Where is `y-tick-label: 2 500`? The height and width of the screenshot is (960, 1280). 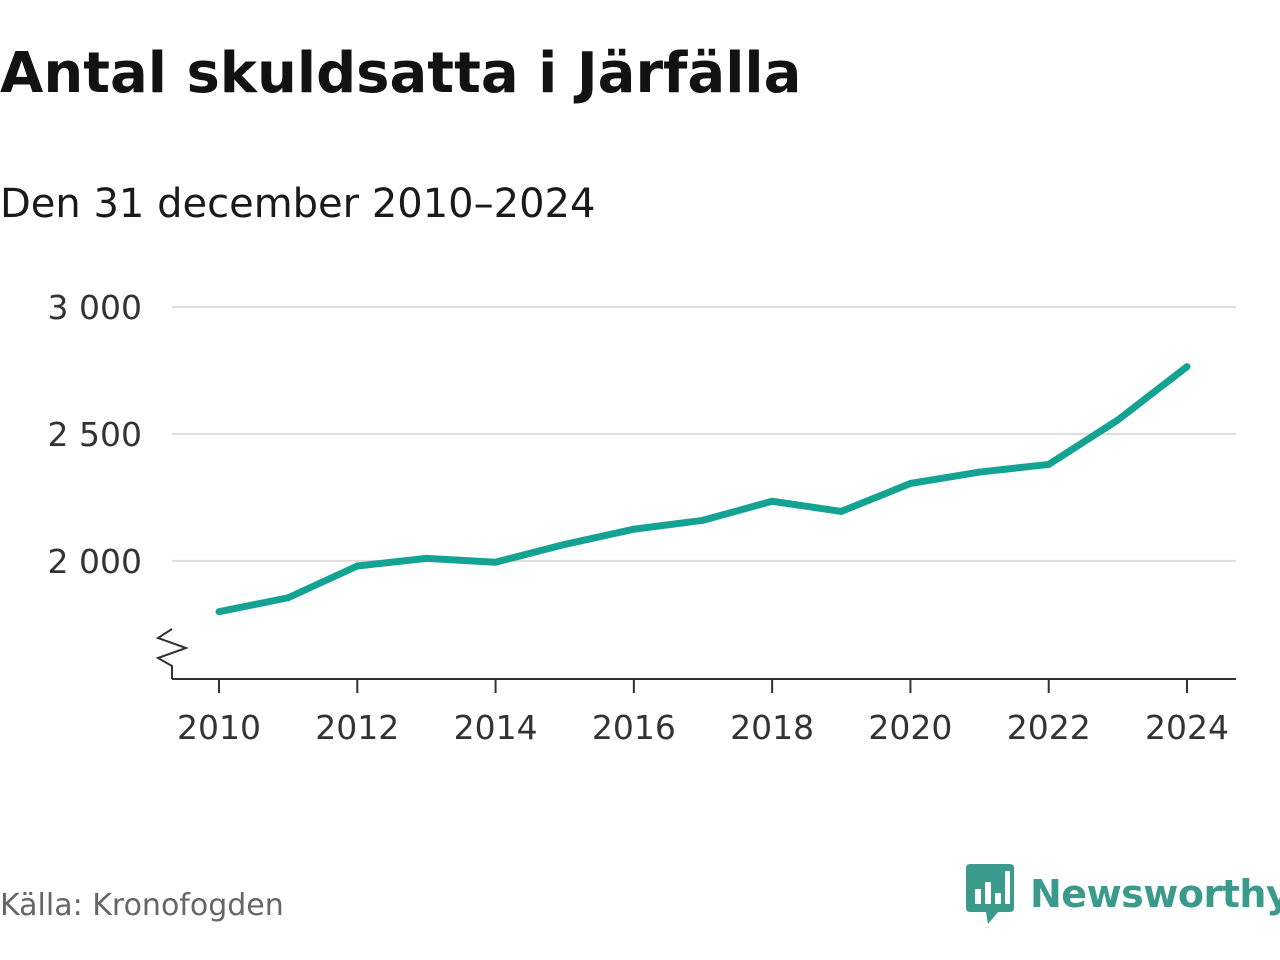 y-tick-label: 2 500 is located at coordinates (95, 434).